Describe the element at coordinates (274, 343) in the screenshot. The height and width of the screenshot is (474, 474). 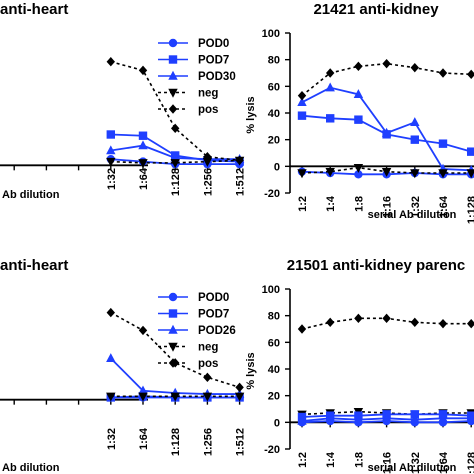
I see `y-tick-label: 60` at that location.